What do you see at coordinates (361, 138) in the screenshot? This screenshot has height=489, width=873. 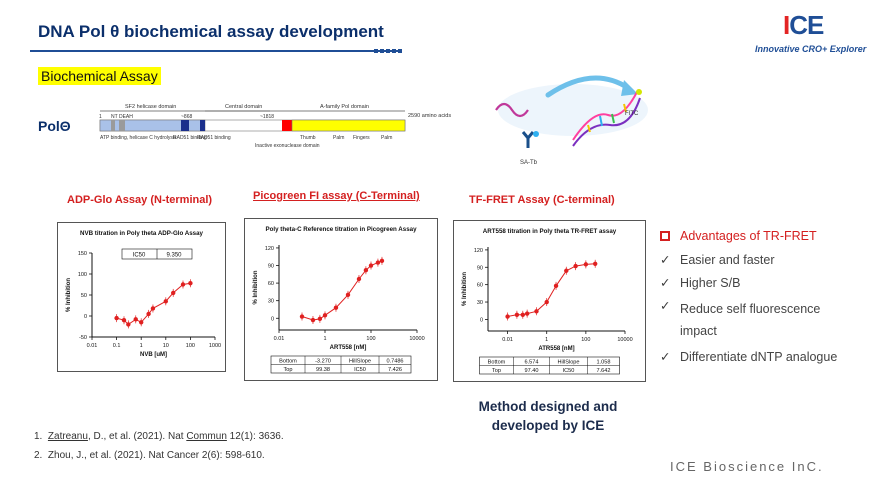 I see `label-fingers: Fingers` at bounding box center [361, 138].